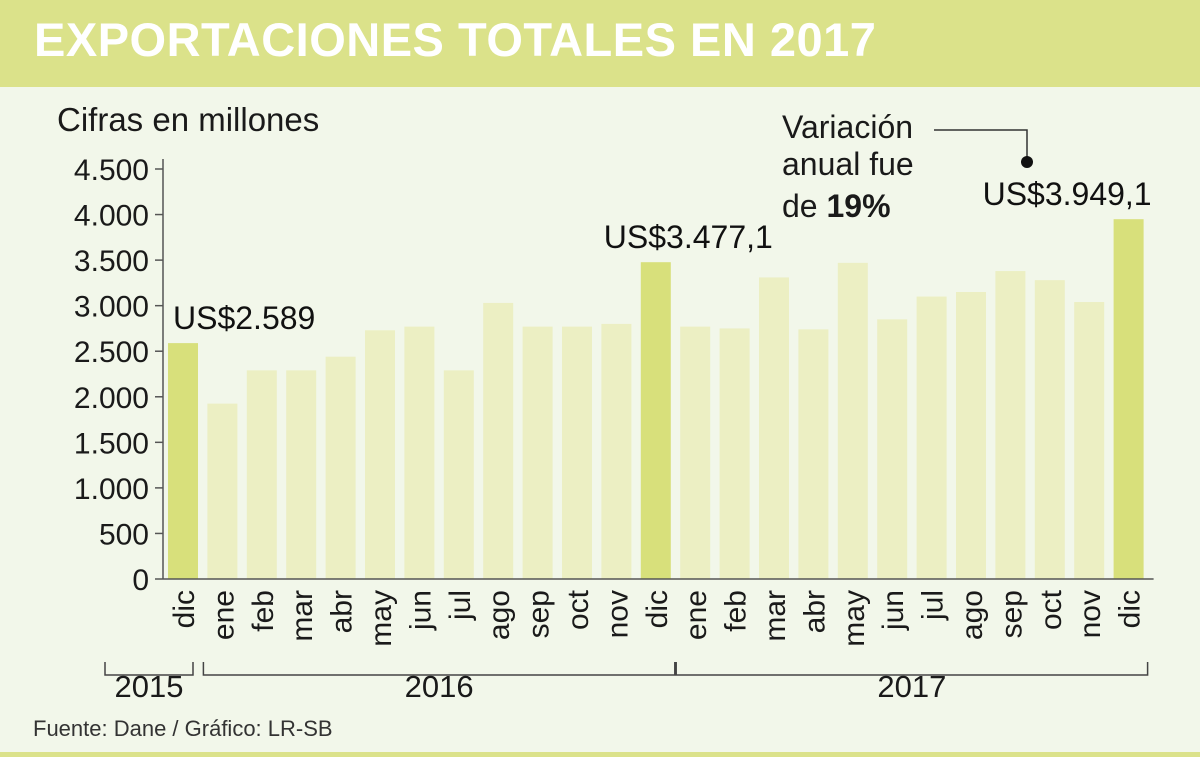 Image resolution: width=1200 pixels, height=757 pixels. What do you see at coordinates (1011, 614) in the screenshot?
I see `x-tick-label-21: sep` at bounding box center [1011, 614].